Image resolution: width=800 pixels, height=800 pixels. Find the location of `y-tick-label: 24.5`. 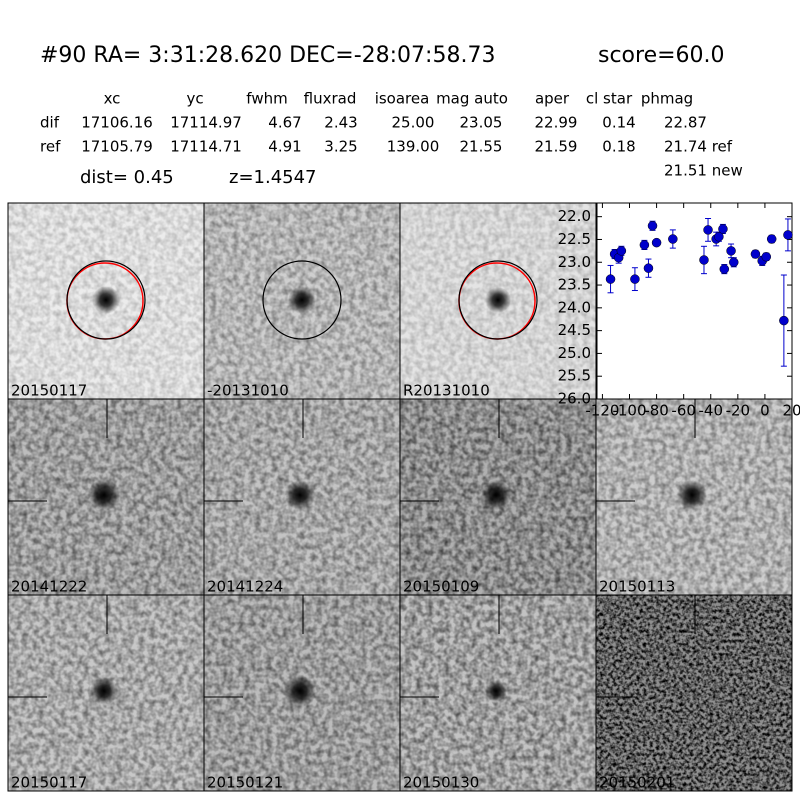

y-tick-label: 24.5 is located at coordinates (574, 330).